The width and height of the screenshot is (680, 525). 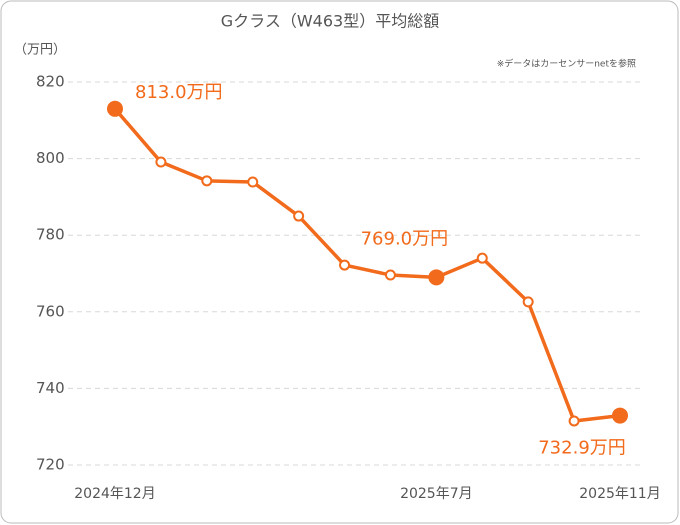 I want to click on y-tick-label: 760, so click(x=50, y=311).